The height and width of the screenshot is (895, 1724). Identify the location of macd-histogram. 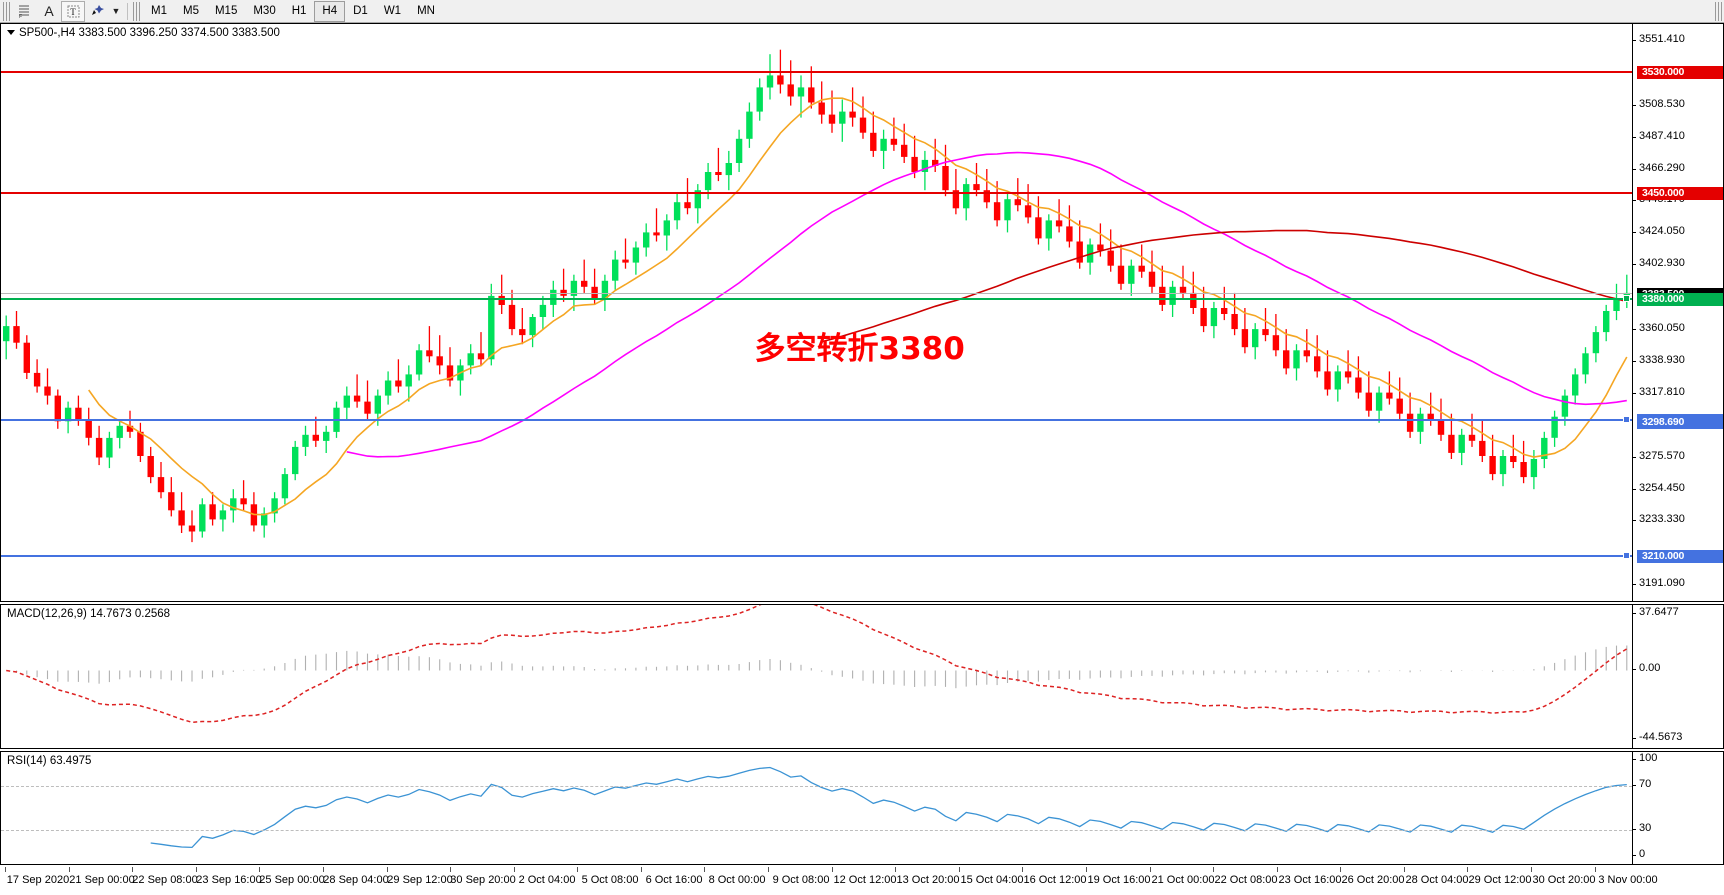
(817, 664).